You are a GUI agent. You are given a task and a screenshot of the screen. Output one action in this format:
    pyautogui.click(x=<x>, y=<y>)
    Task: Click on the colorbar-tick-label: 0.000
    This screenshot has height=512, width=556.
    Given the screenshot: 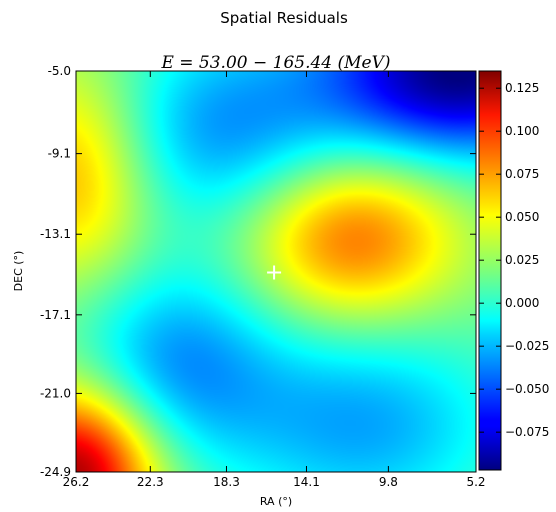 What is the action you would take?
    pyautogui.click(x=522, y=303)
    